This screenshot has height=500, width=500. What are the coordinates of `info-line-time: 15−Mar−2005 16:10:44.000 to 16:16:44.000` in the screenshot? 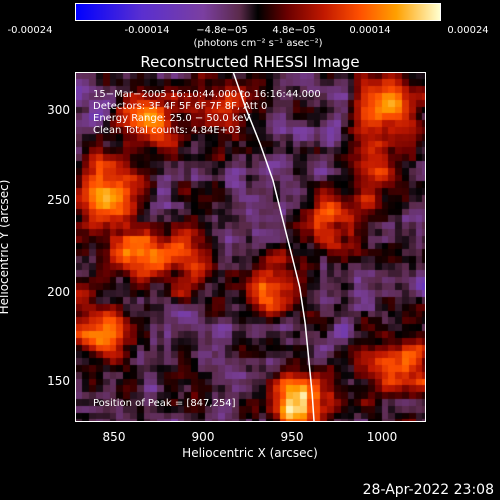 It's located at (207, 94).